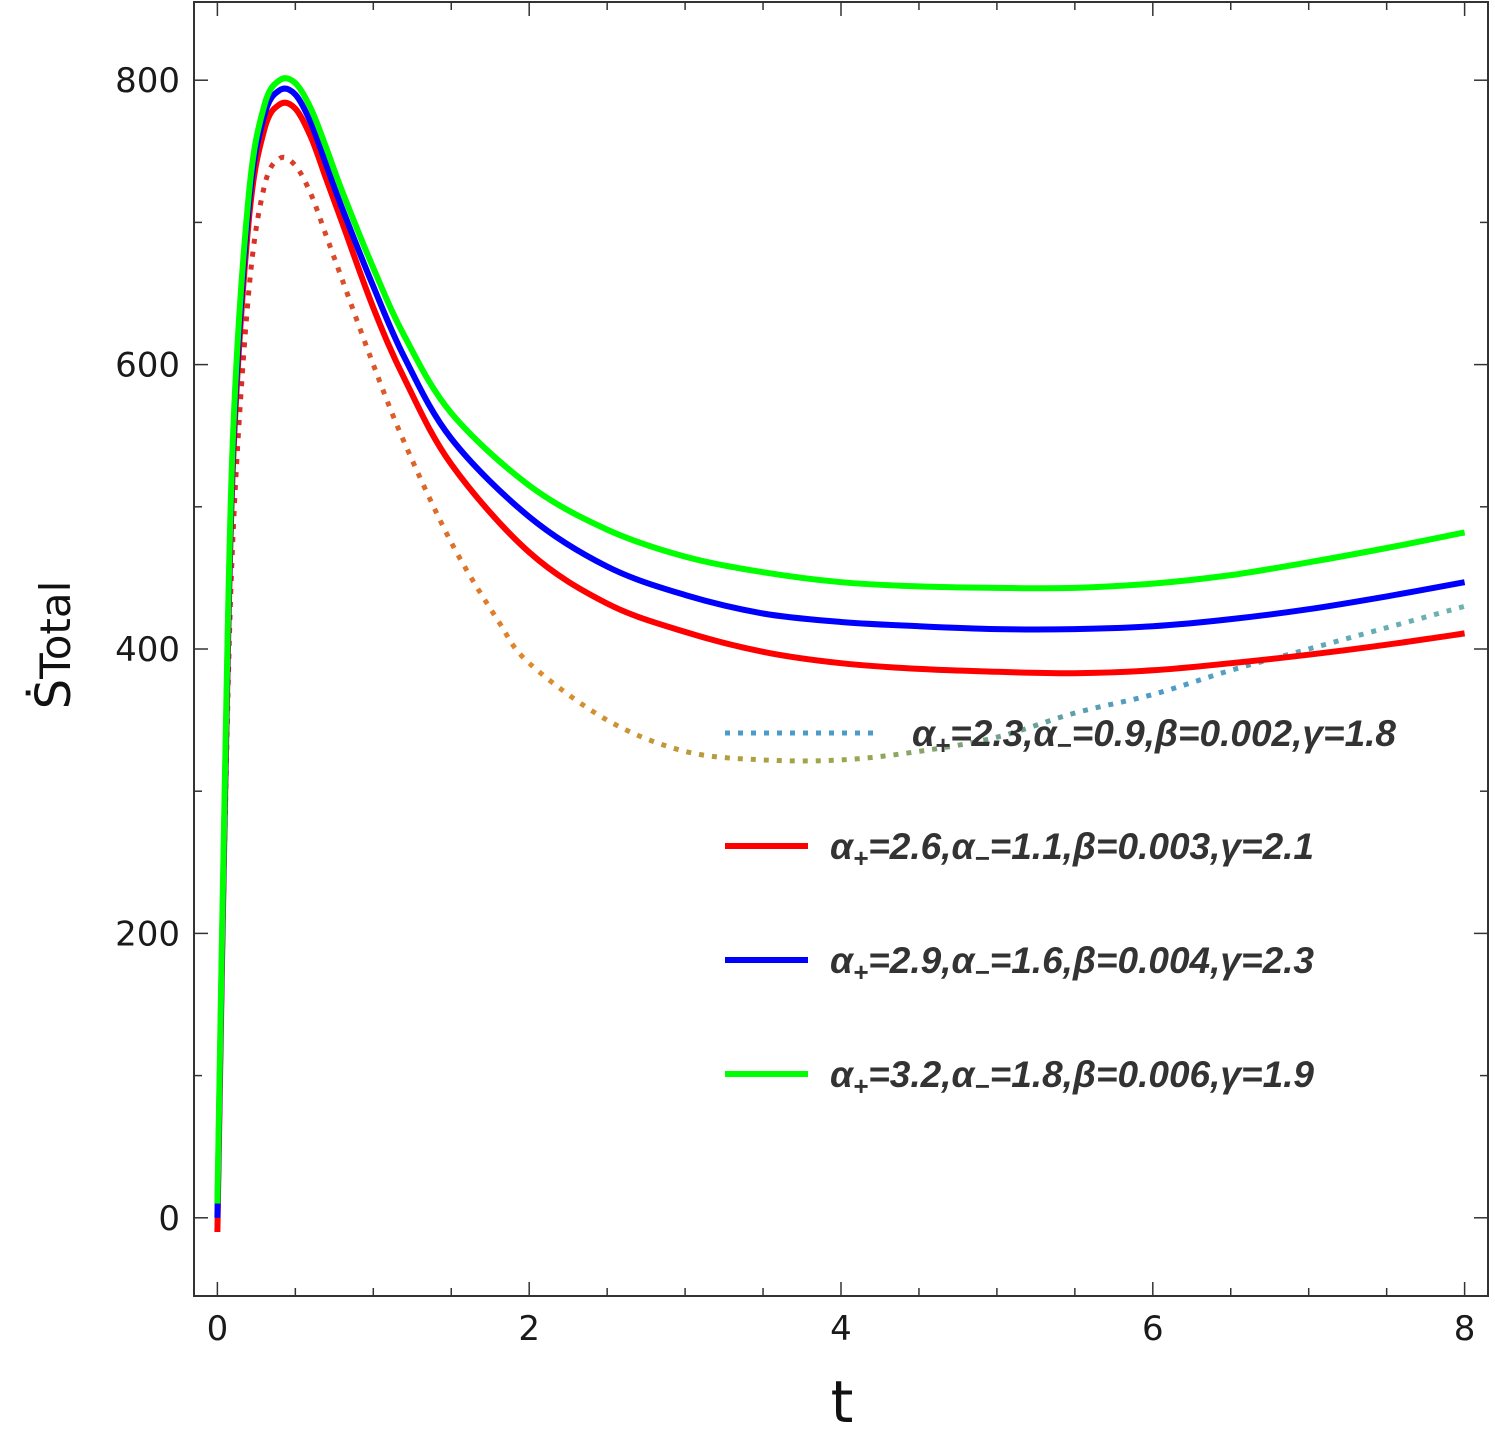 The image size is (1495, 1431). What do you see at coordinates (529, 1329) in the screenshot?
I see `x-tick-label: 2` at bounding box center [529, 1329].